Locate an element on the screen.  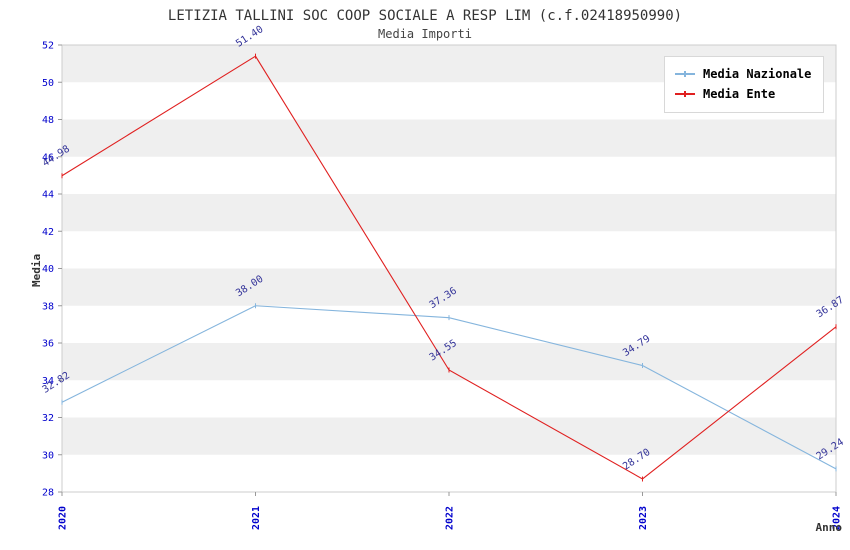
y-tick-label: 48 is located at coordinates (48, 120).